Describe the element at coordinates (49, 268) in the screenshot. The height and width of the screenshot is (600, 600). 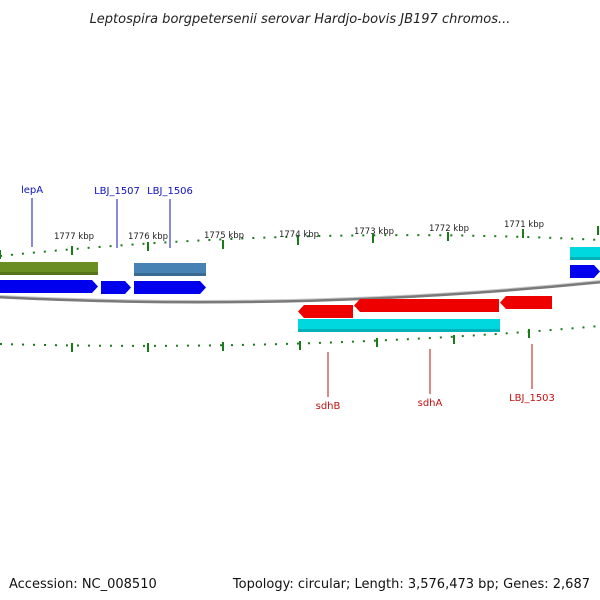
I see `gene-bar-olive` at that location.